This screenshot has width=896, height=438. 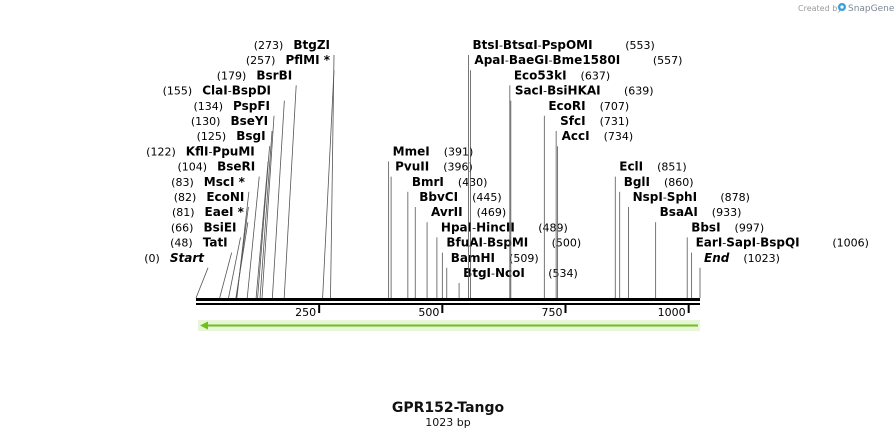 What do you see at coordinates (185, 197) in the screenshot?
I see `site-position: (82)` at bounding box center [185, 197].